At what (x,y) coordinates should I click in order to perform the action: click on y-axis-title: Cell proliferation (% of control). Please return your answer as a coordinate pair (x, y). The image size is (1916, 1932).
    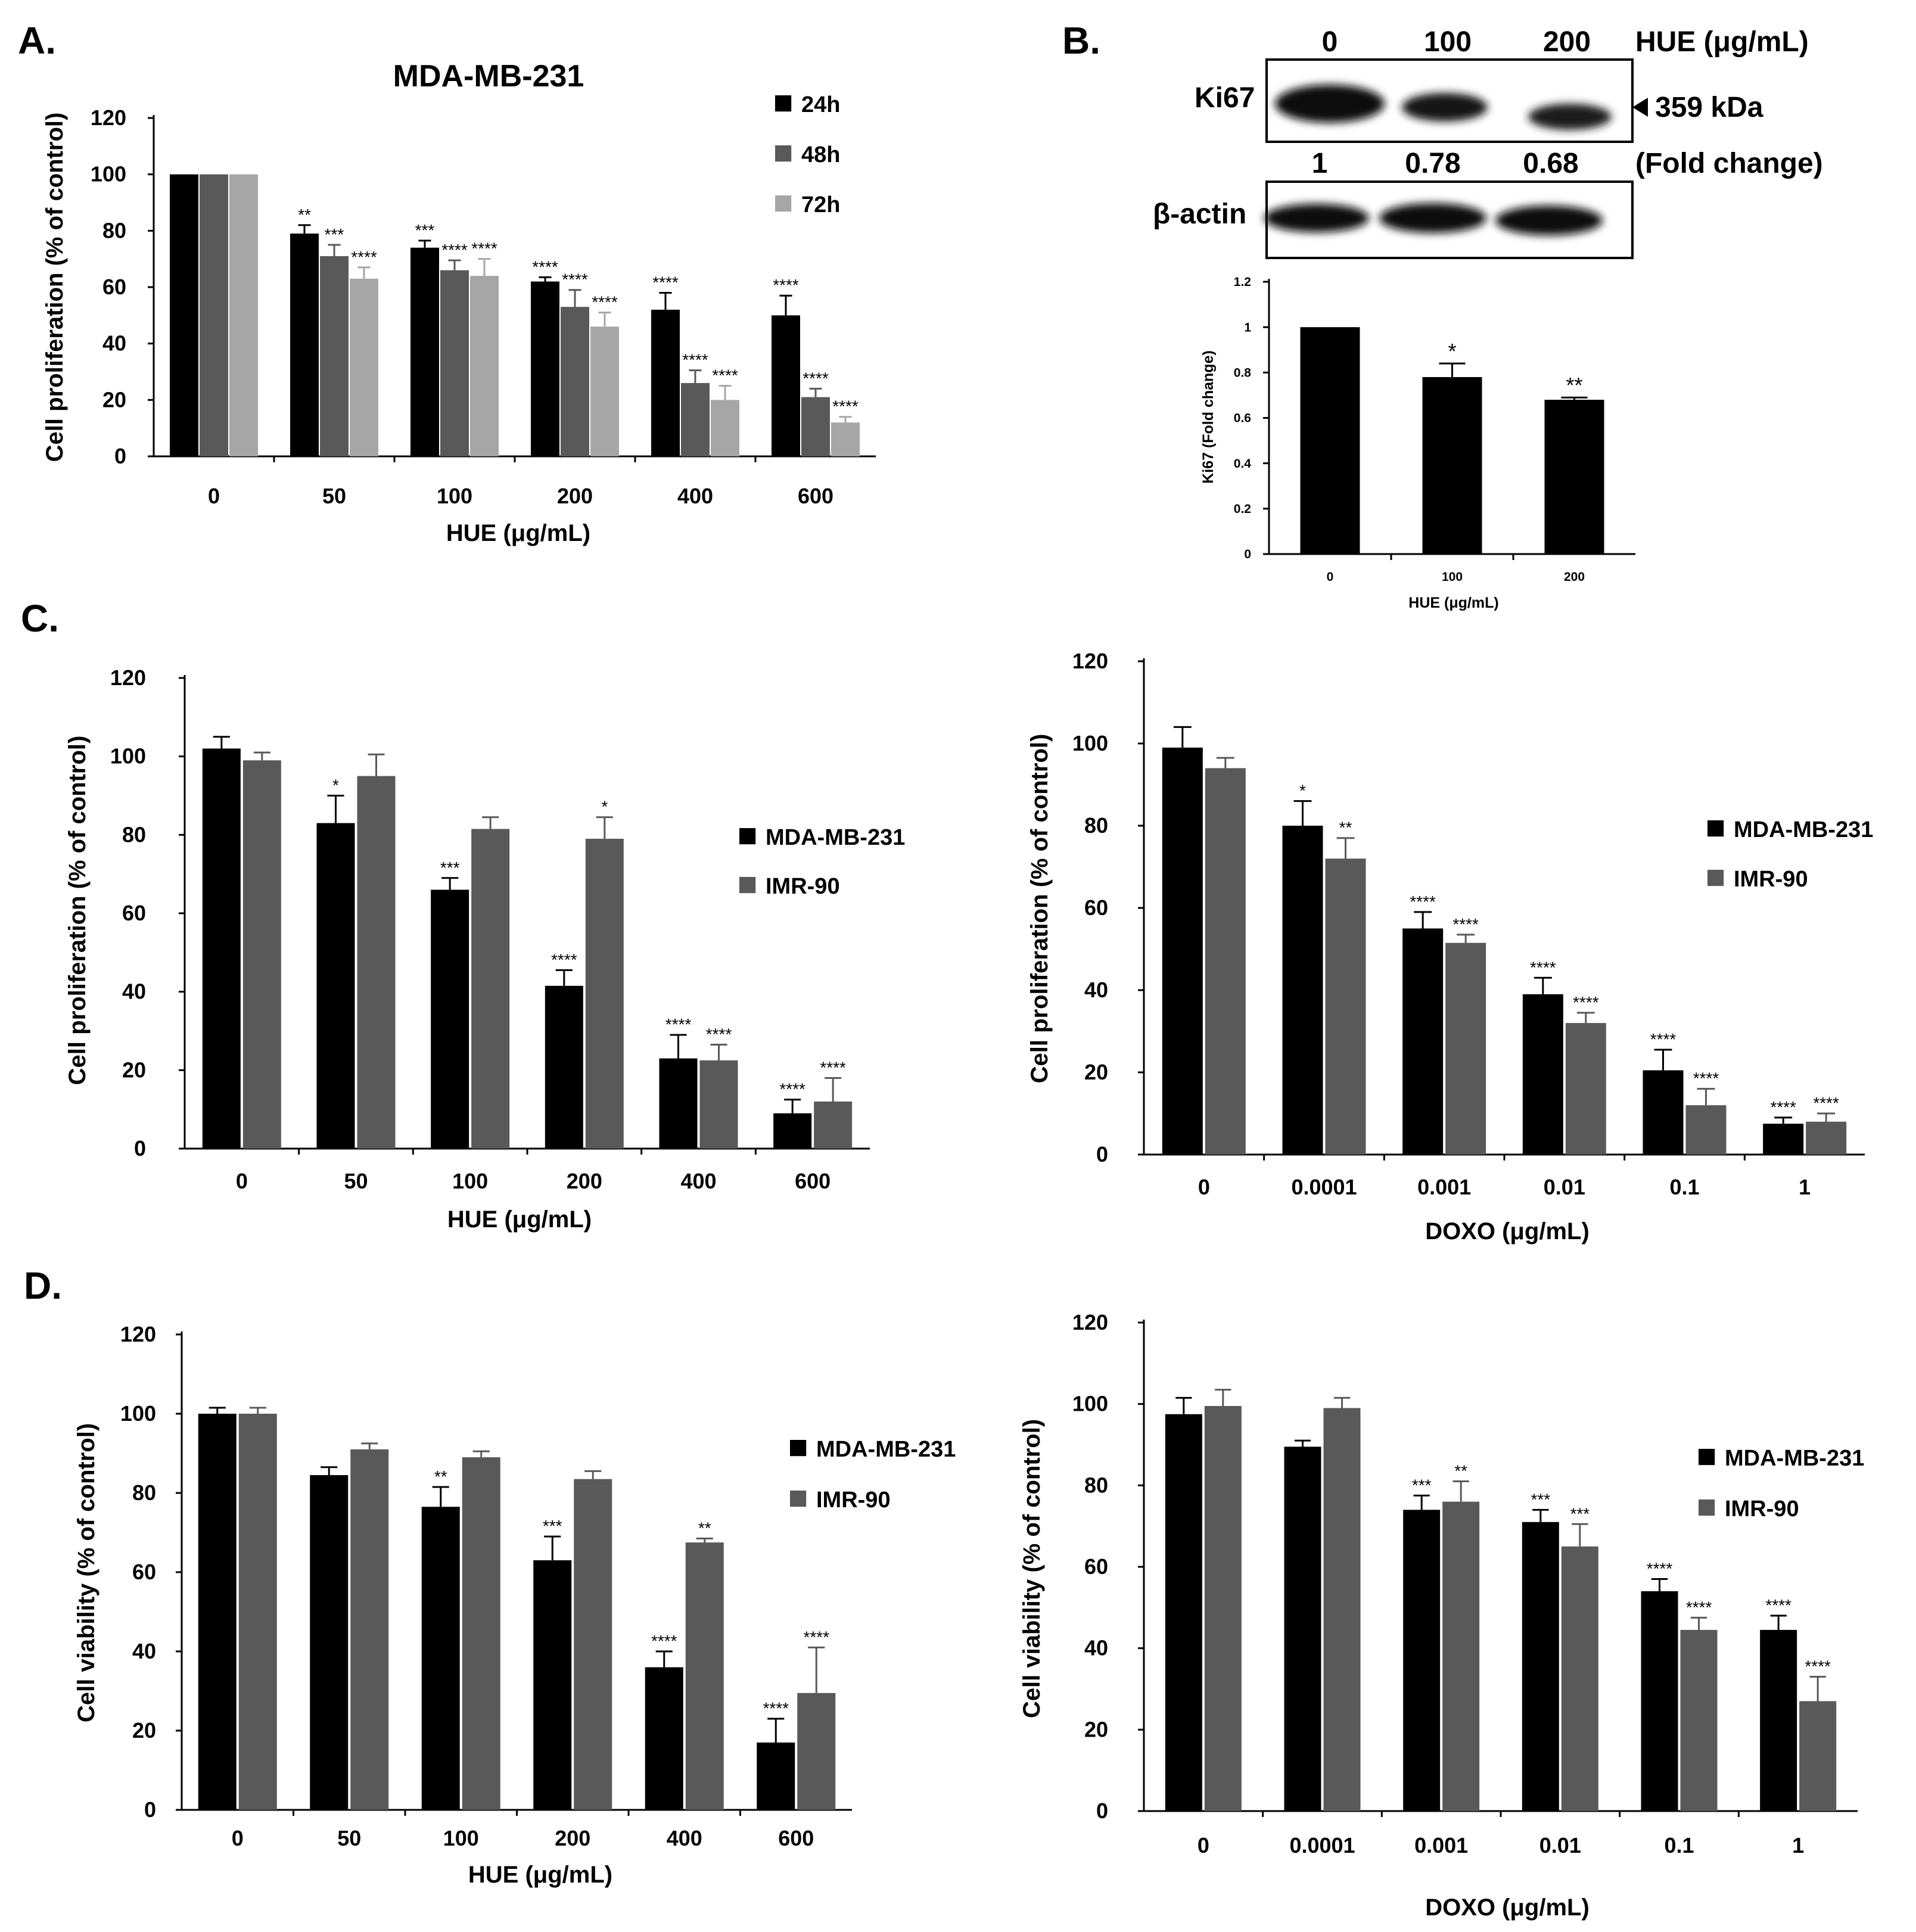
    Looking at the image, I should click on (1040, 909).